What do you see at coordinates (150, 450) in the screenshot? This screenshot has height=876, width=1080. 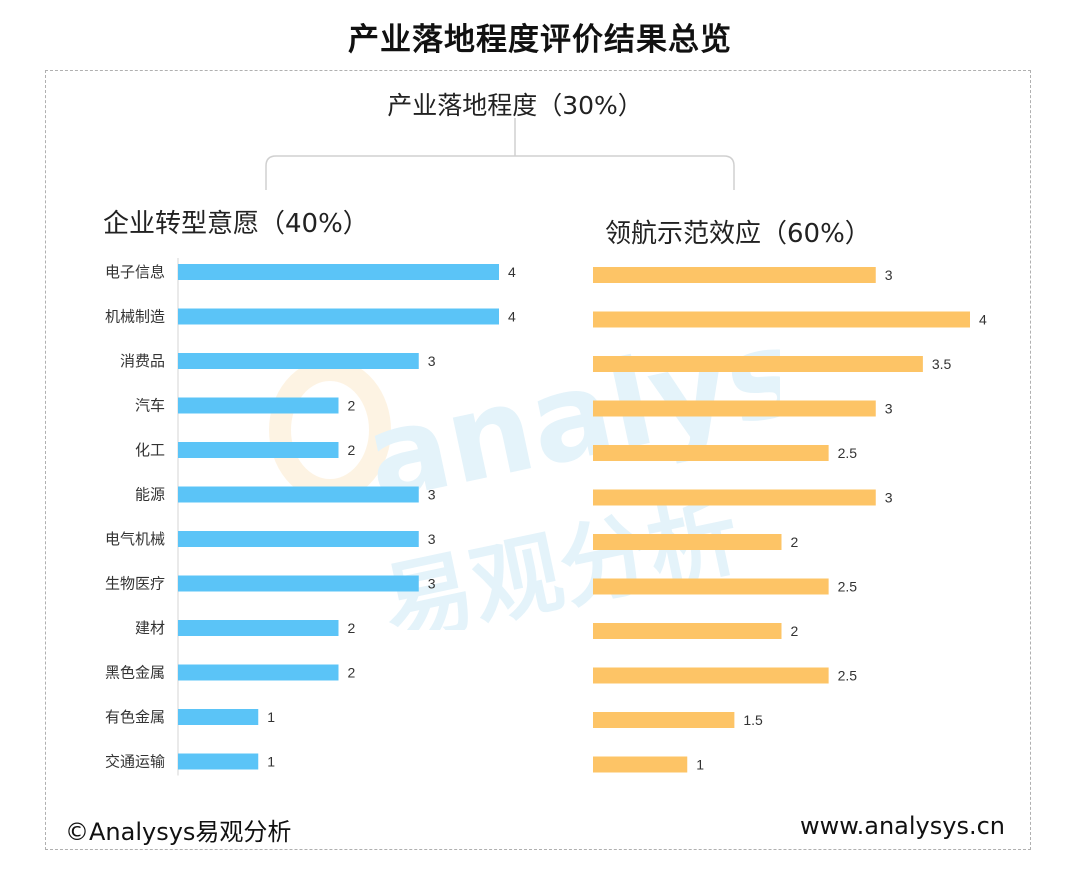 I see `left-category-label-5: 化工` at bounding box center [150, 450].